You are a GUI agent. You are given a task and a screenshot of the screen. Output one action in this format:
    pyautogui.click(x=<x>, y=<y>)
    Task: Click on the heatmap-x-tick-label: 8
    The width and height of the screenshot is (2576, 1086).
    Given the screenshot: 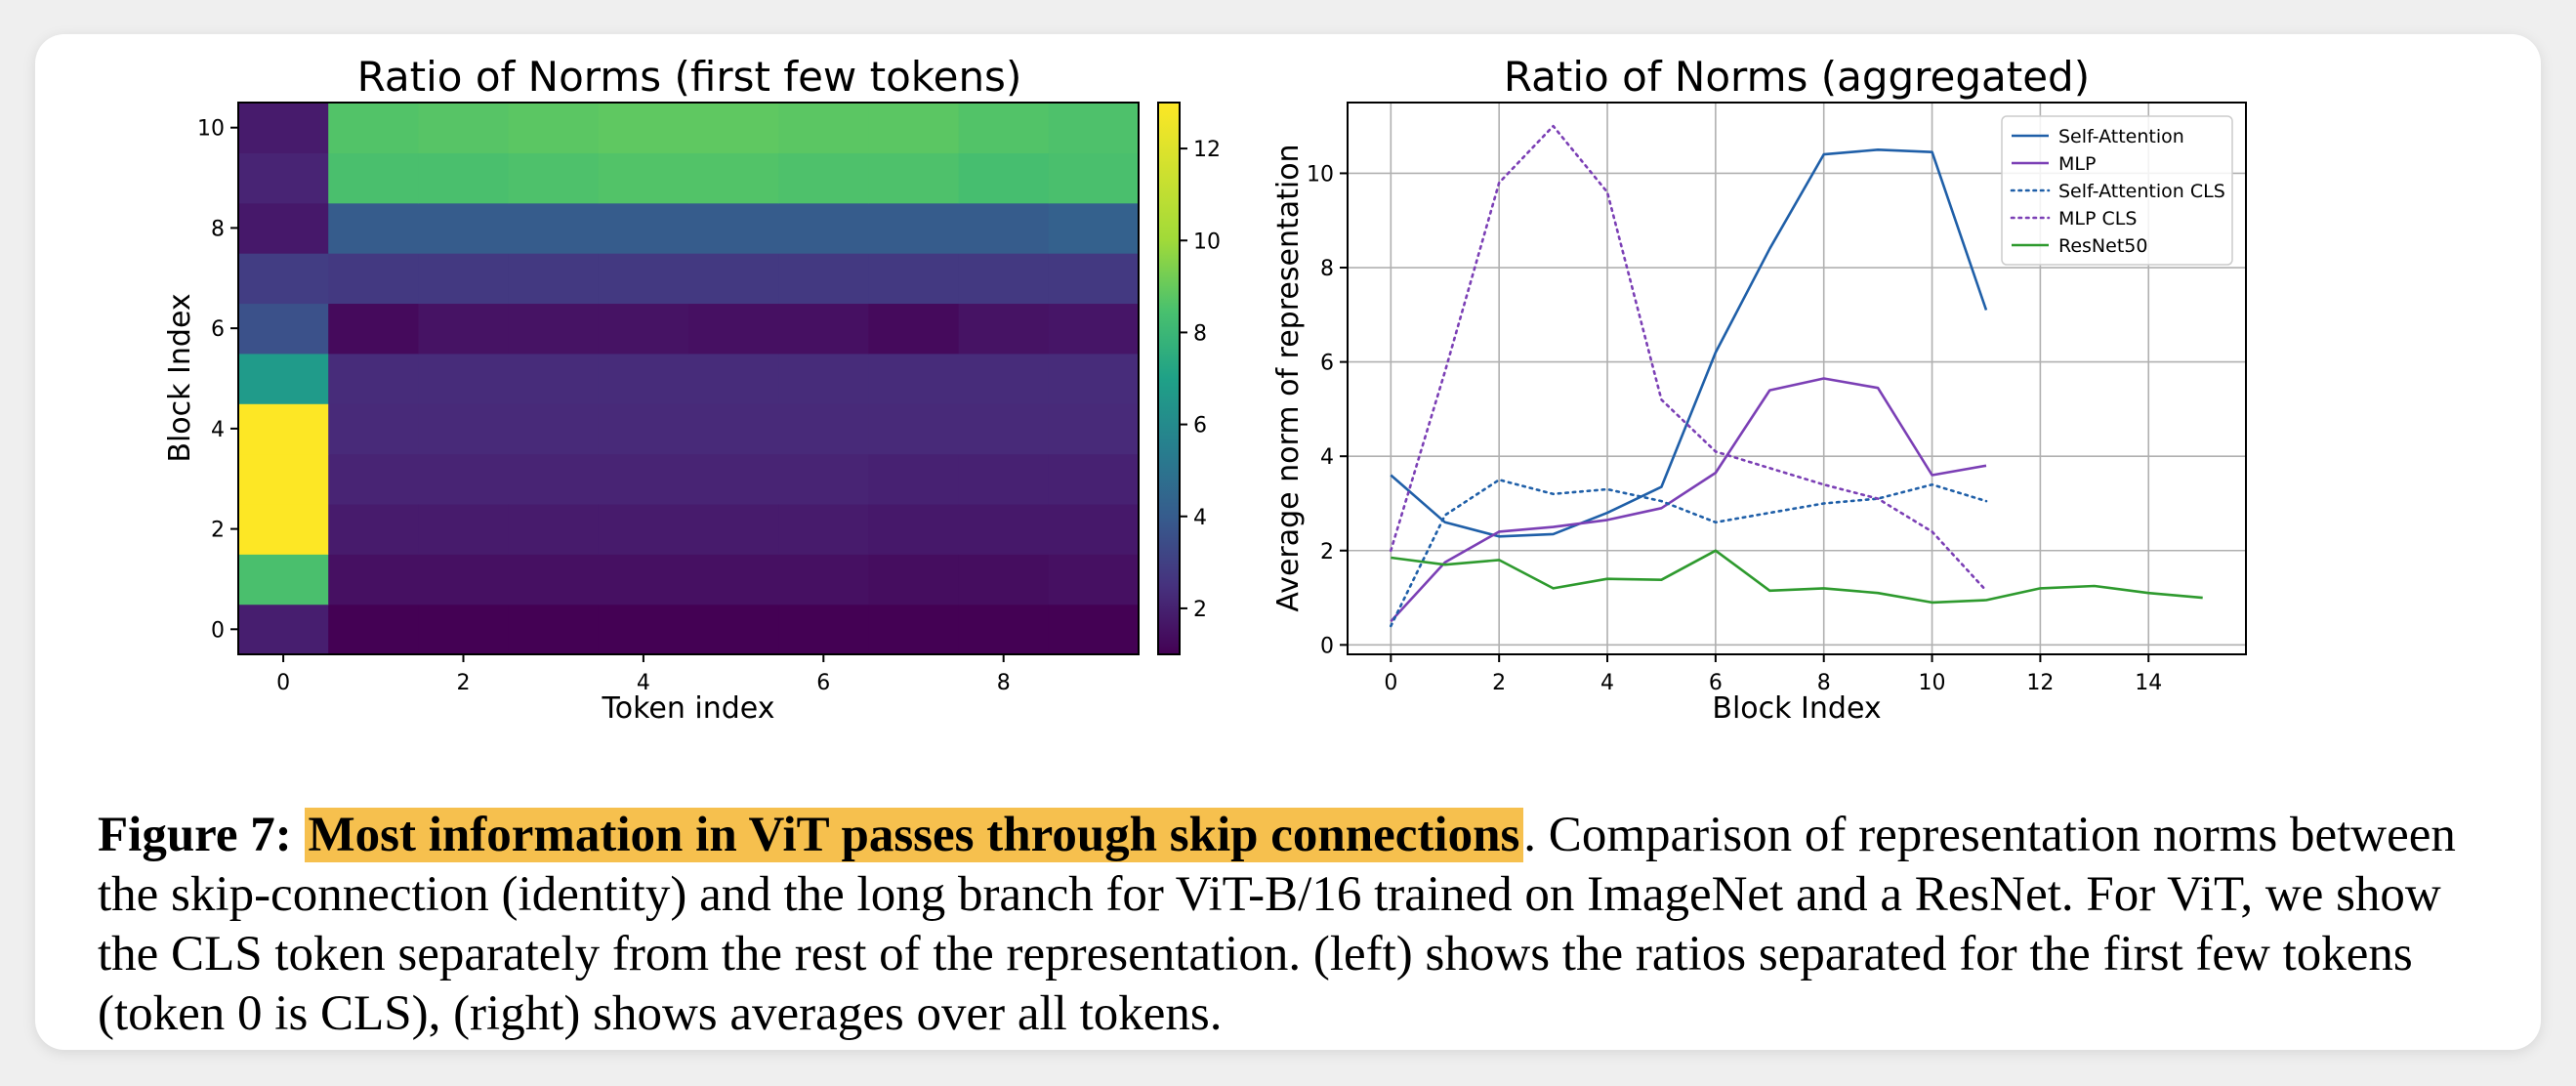 What is the action you would take?
    pyautogui.click(x=1004, y=683)
    